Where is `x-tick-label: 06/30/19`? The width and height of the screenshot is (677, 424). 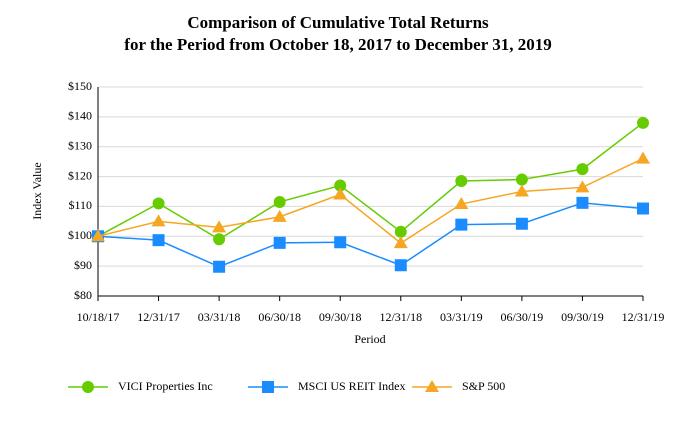 x-tick-label: 06/30/19 is located at coordinates (522, 317).